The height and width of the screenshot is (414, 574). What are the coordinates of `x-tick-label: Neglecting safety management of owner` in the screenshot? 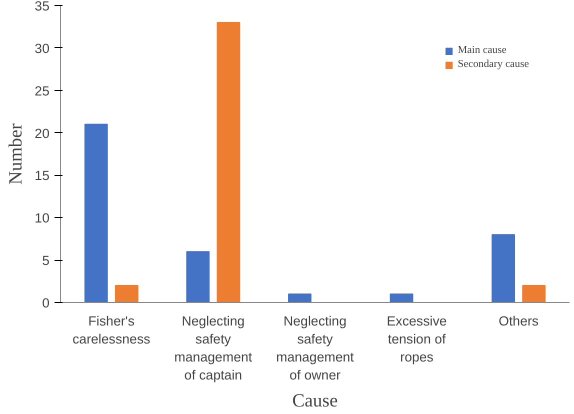 It's located at (315, 348).